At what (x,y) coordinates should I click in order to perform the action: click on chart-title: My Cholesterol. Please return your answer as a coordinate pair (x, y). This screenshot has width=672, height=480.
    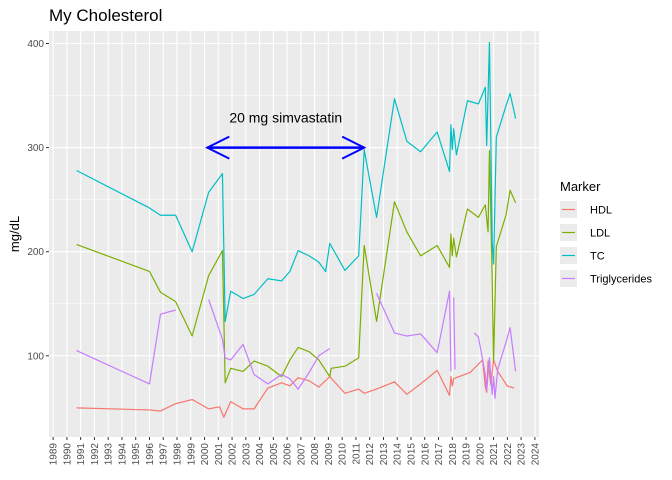
    Looking at the image, I should click on (105, 15).